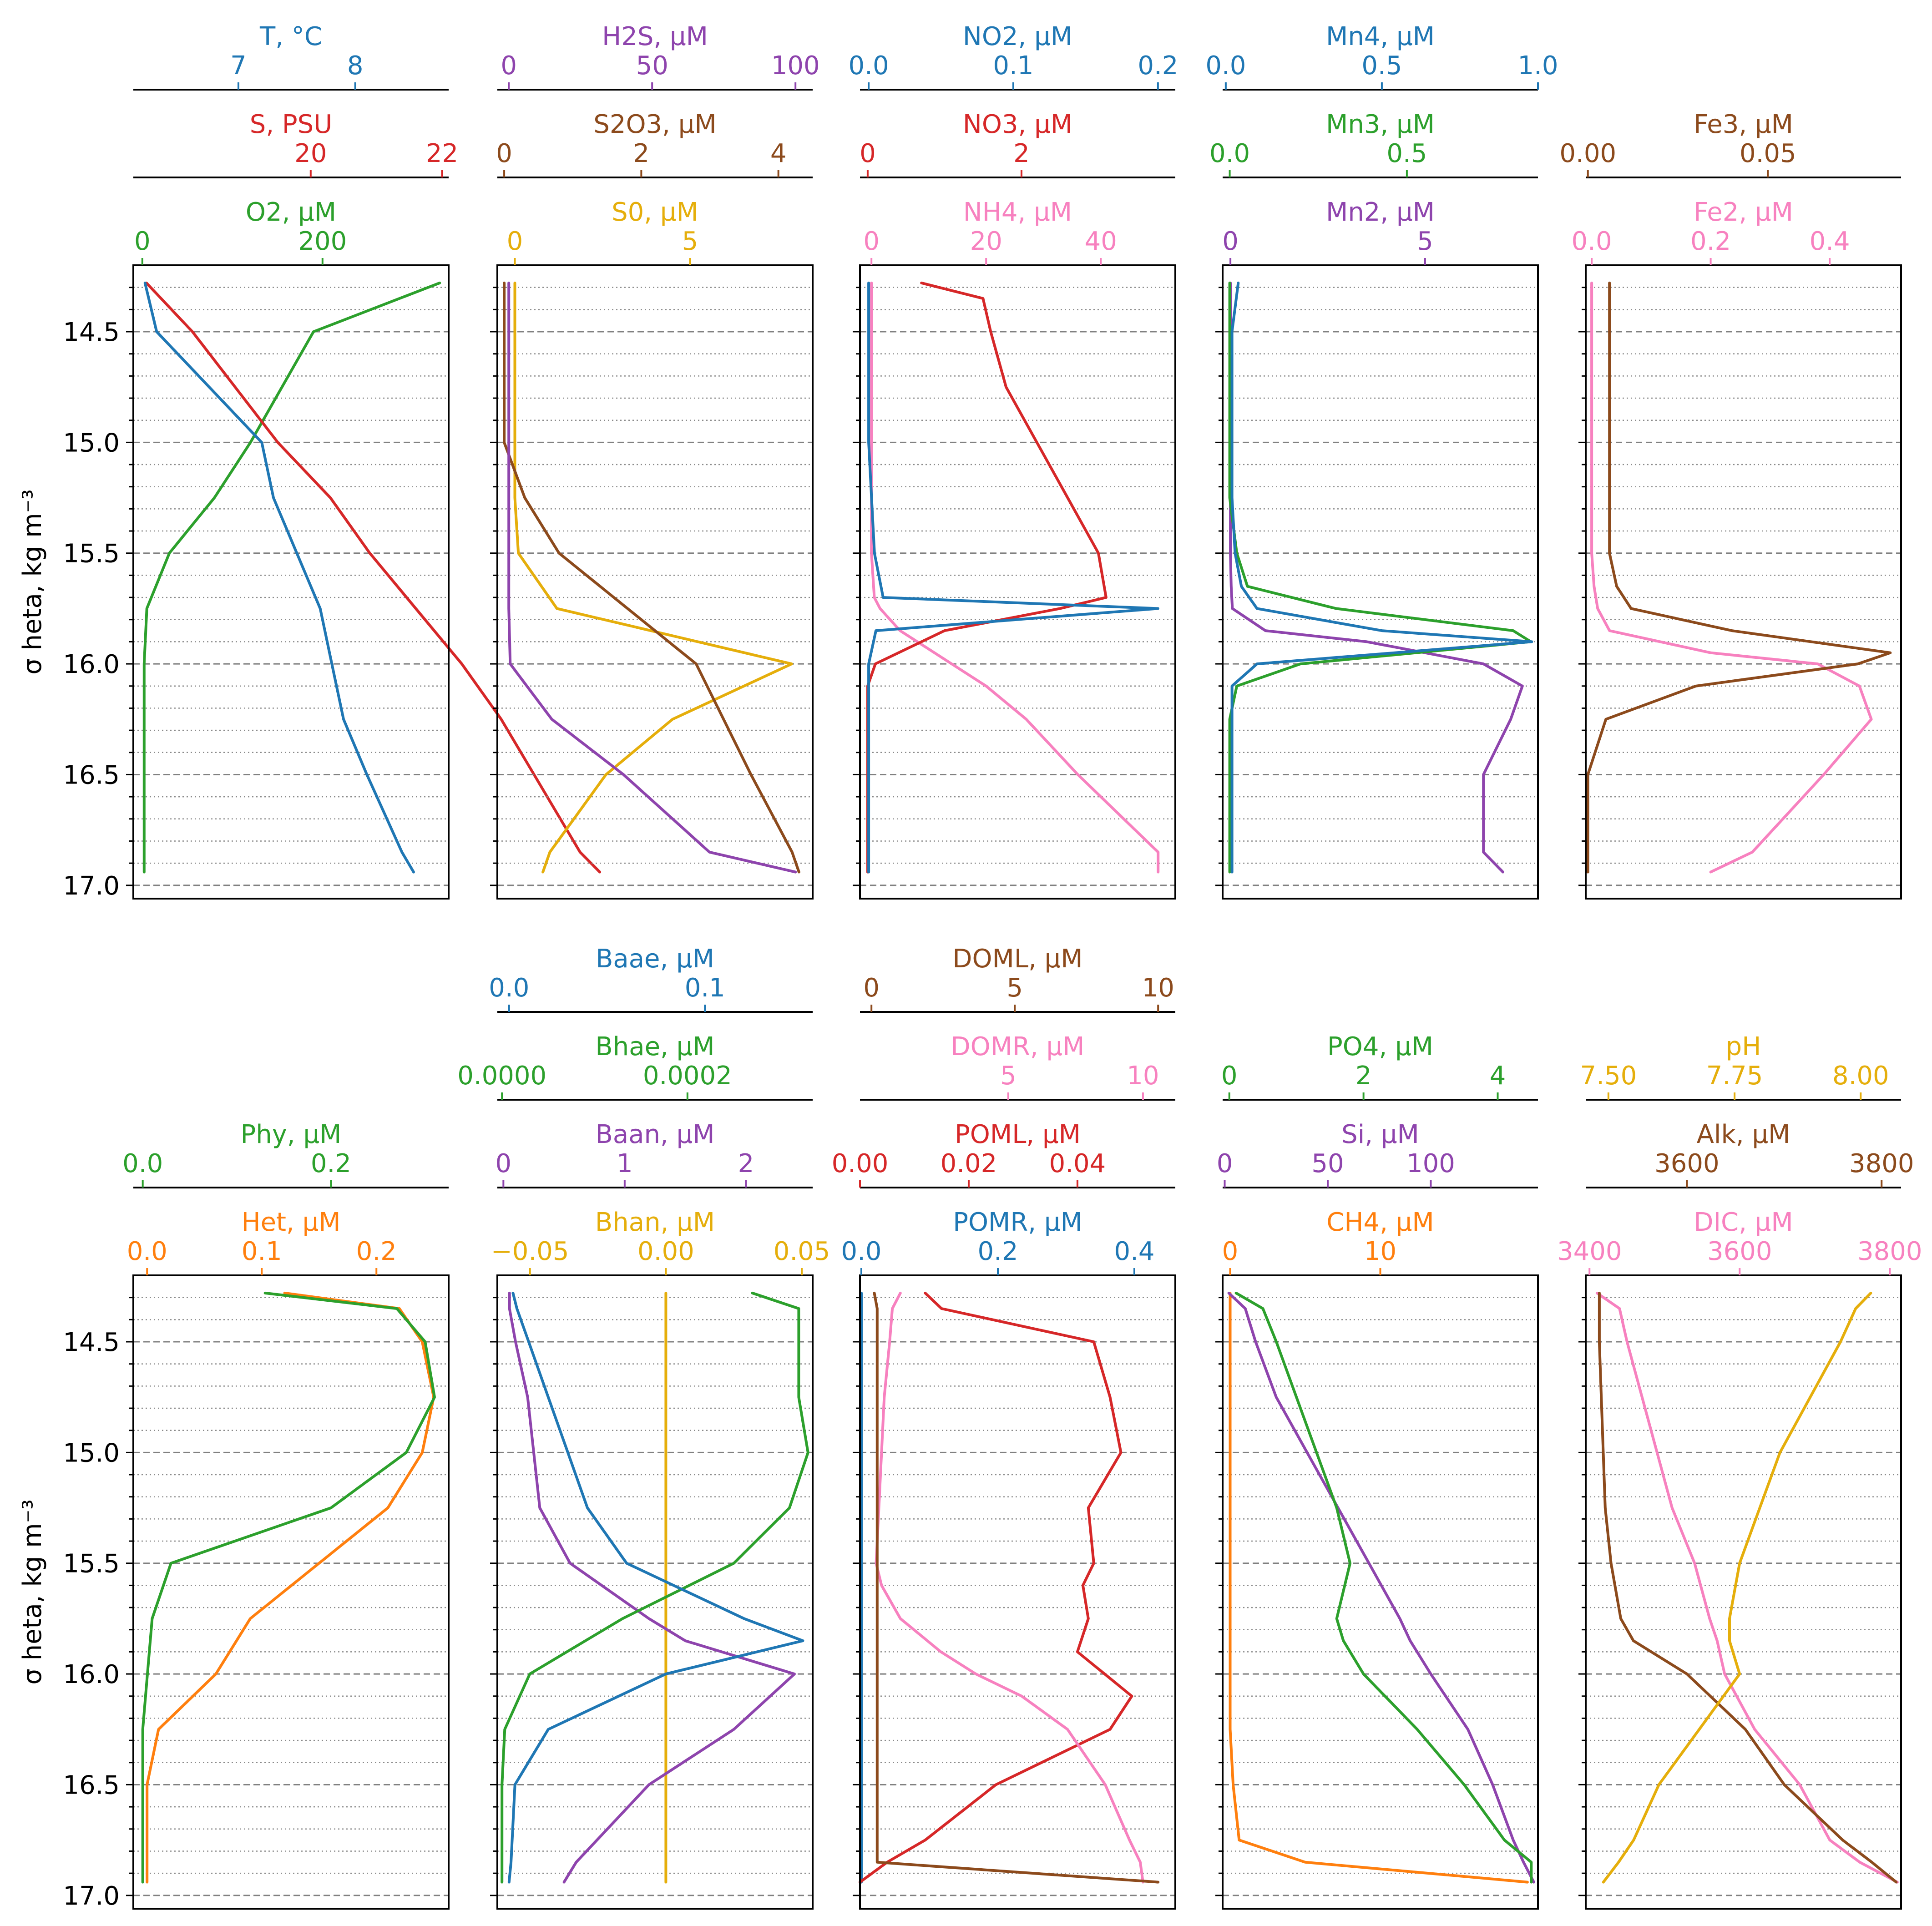 The height and width of the screenshot is (1926, 1932). I want to click on top-axis-po4: 0 2 4 PO4, μM, so click(1379, 1067).